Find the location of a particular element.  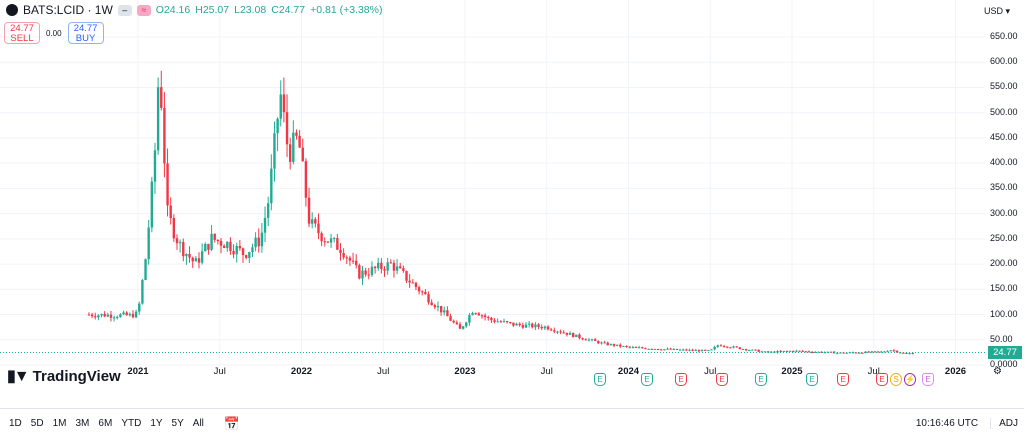

tv-logo-text: TradingView is located at coordinates (76, 376).